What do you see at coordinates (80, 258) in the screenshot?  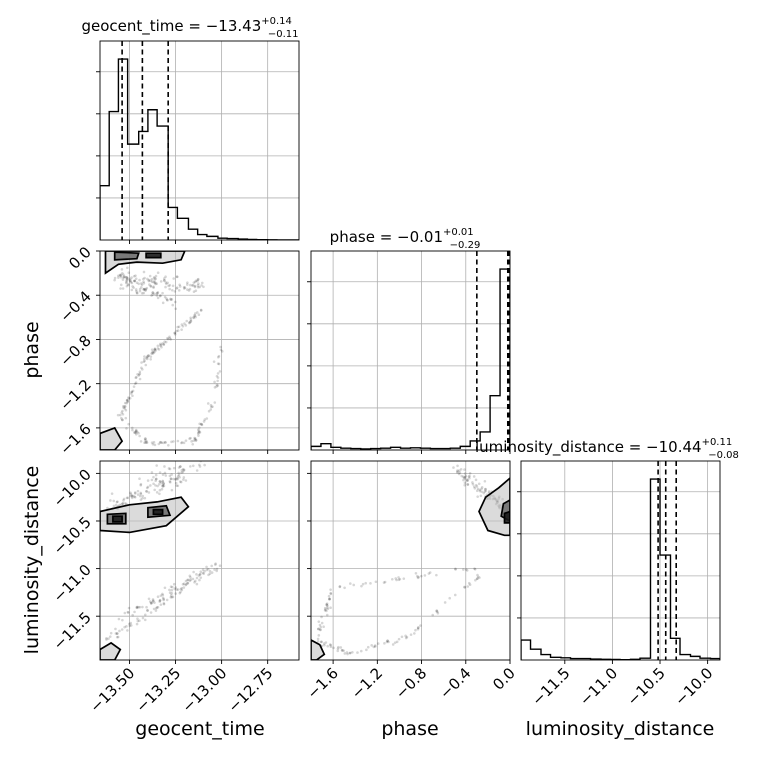 I see `y-tick-label: 0.0` at bounding box center [80, 258].